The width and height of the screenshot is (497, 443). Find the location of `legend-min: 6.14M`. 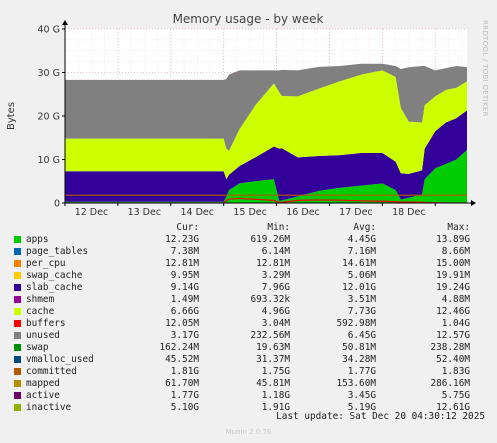

legend-min: 6.14M is located at coordinates (275, 251).